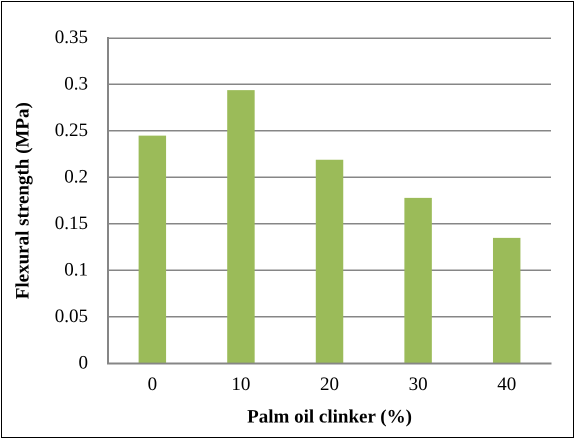 Image resolution: width=575 pixels, height=439 pixels. Describe the element at coordinates (71, 316) in the screenshot. I see `y-tick-label: 0.05` at that location.